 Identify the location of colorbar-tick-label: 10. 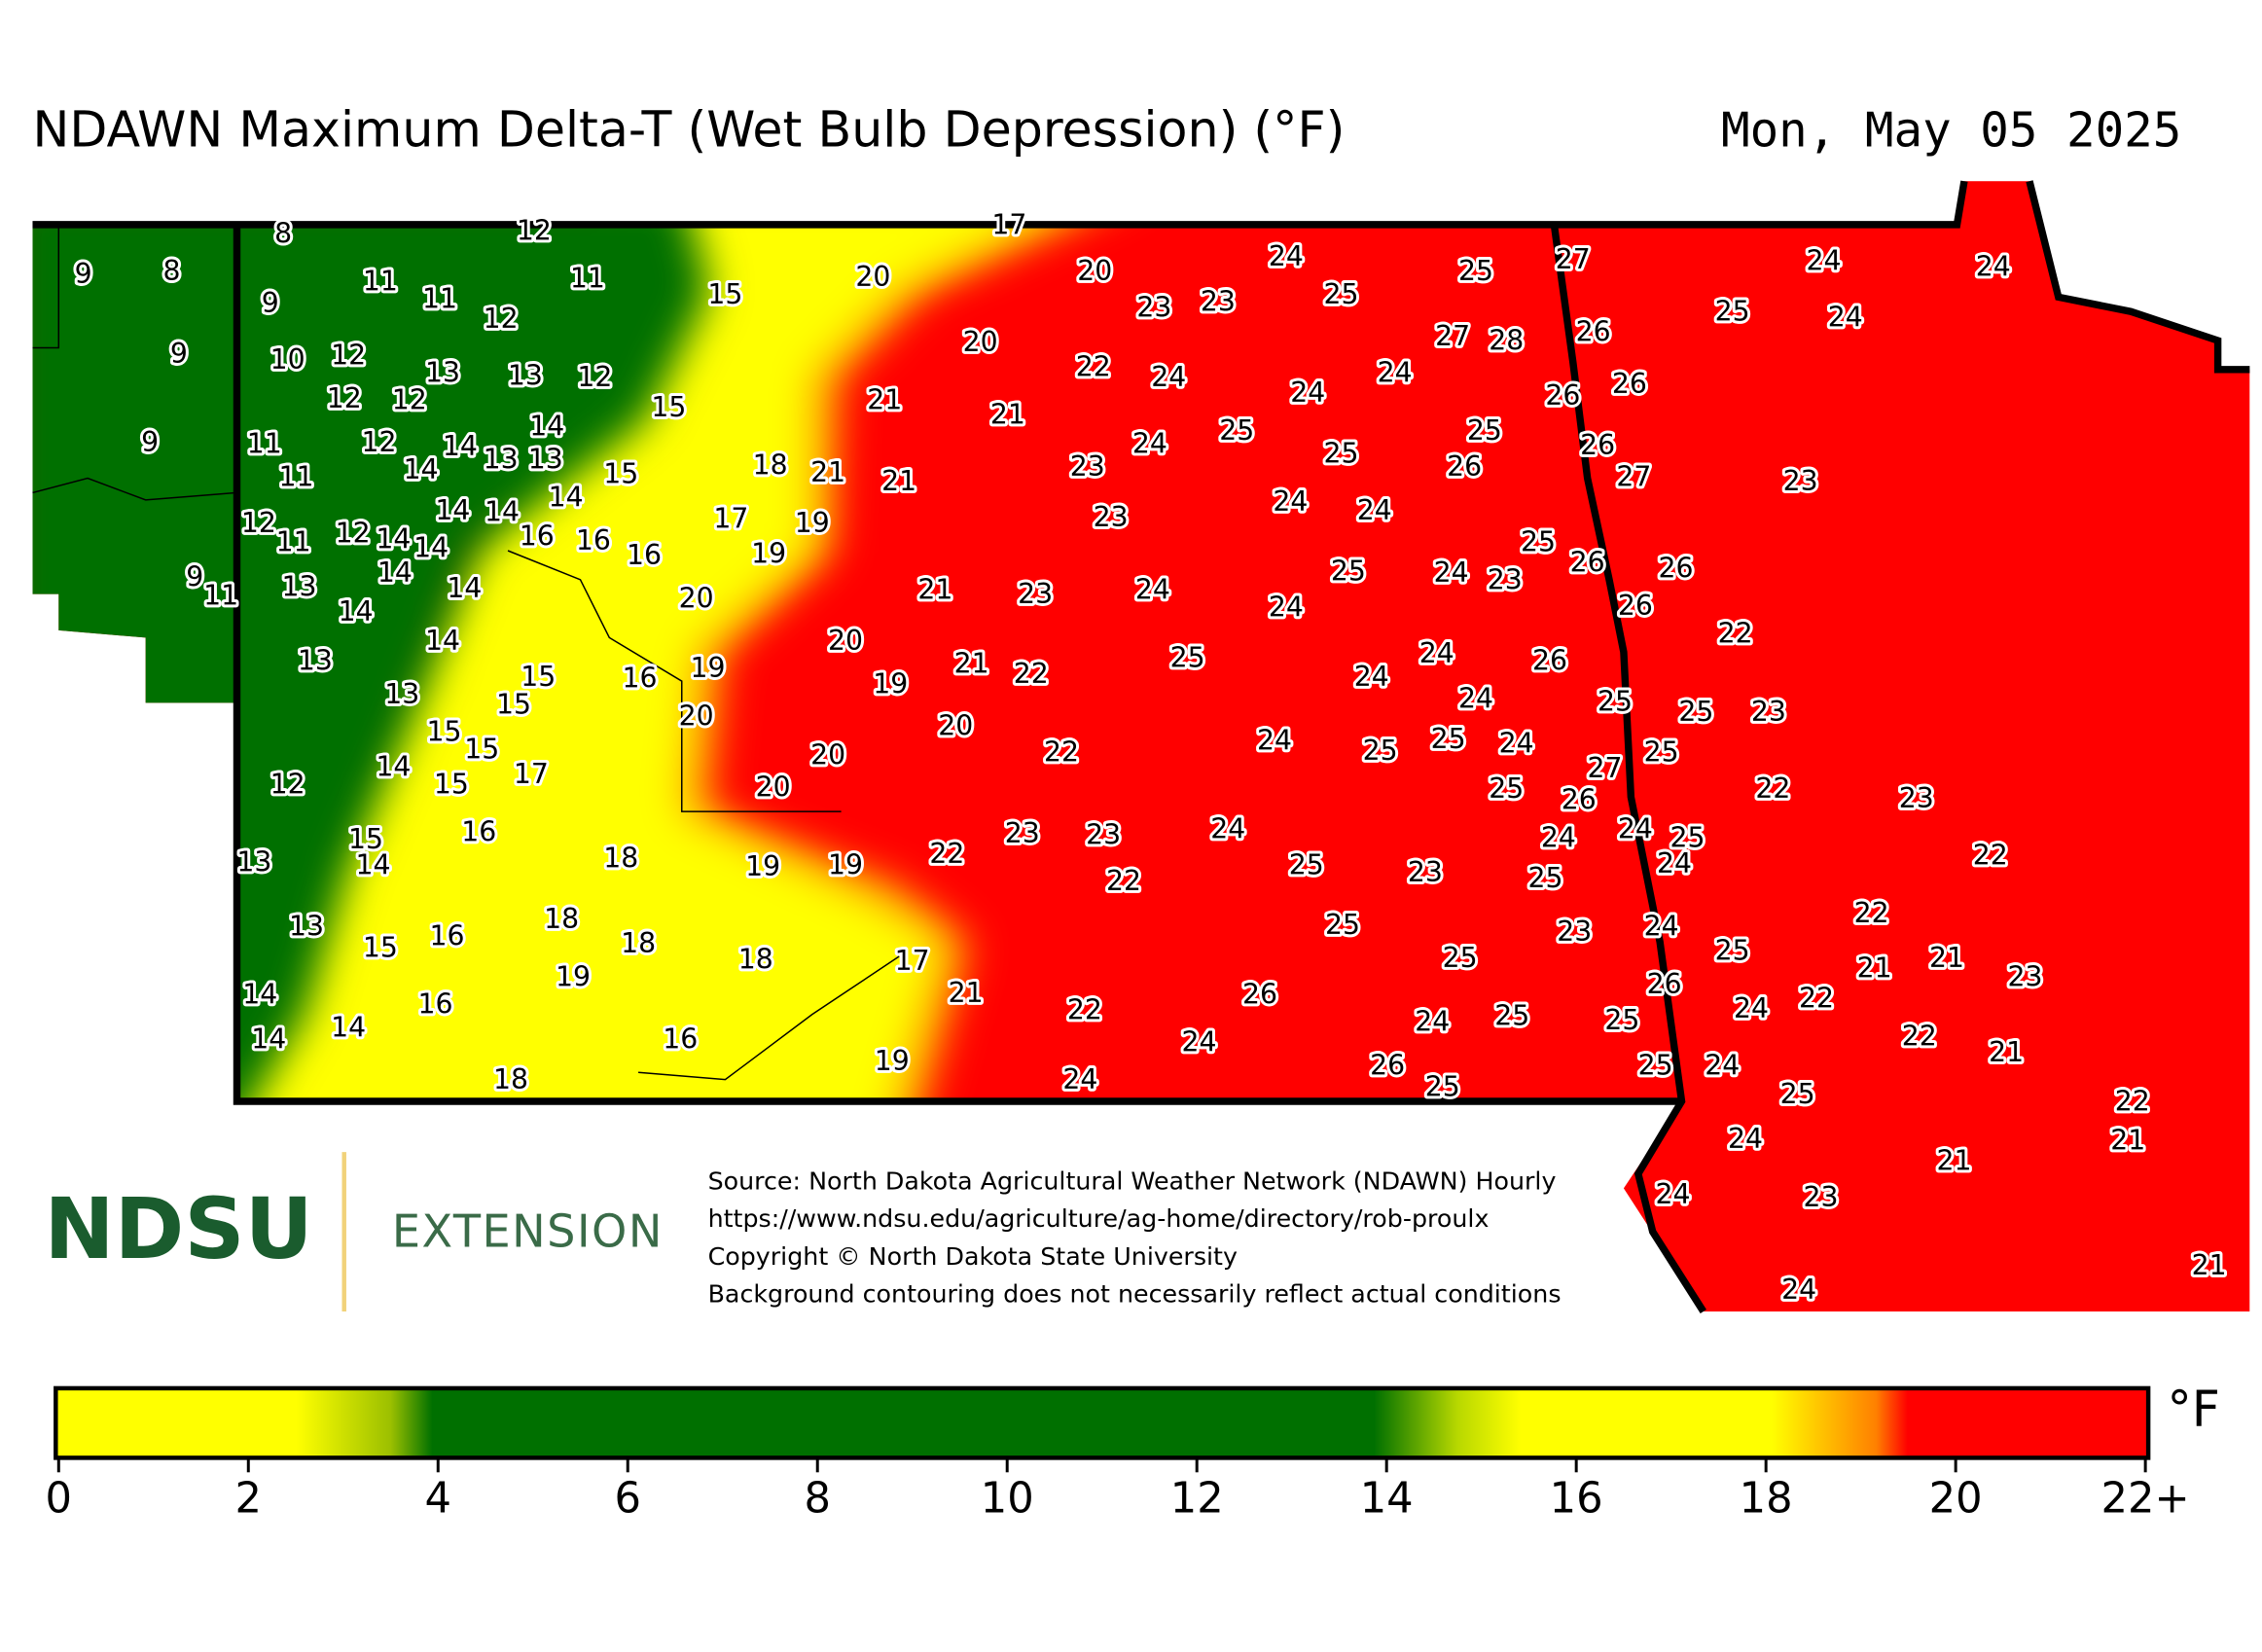
(1007, 1499).